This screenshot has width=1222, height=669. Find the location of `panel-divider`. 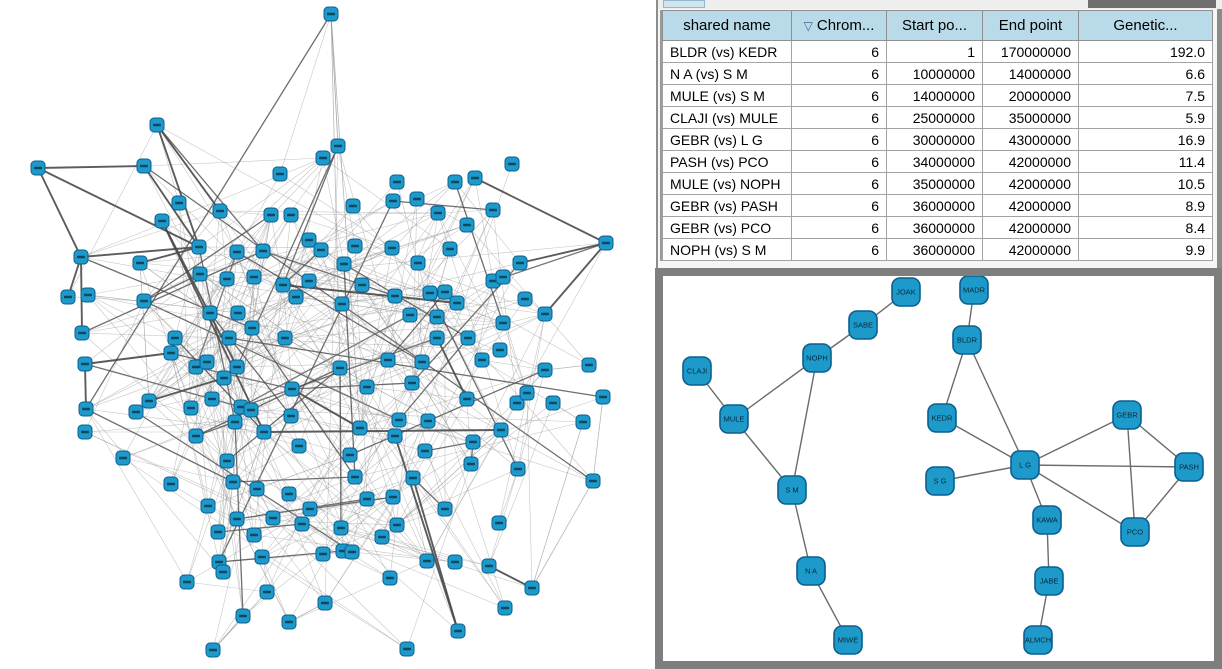

panel-divider is located at coordinates (657, 134).